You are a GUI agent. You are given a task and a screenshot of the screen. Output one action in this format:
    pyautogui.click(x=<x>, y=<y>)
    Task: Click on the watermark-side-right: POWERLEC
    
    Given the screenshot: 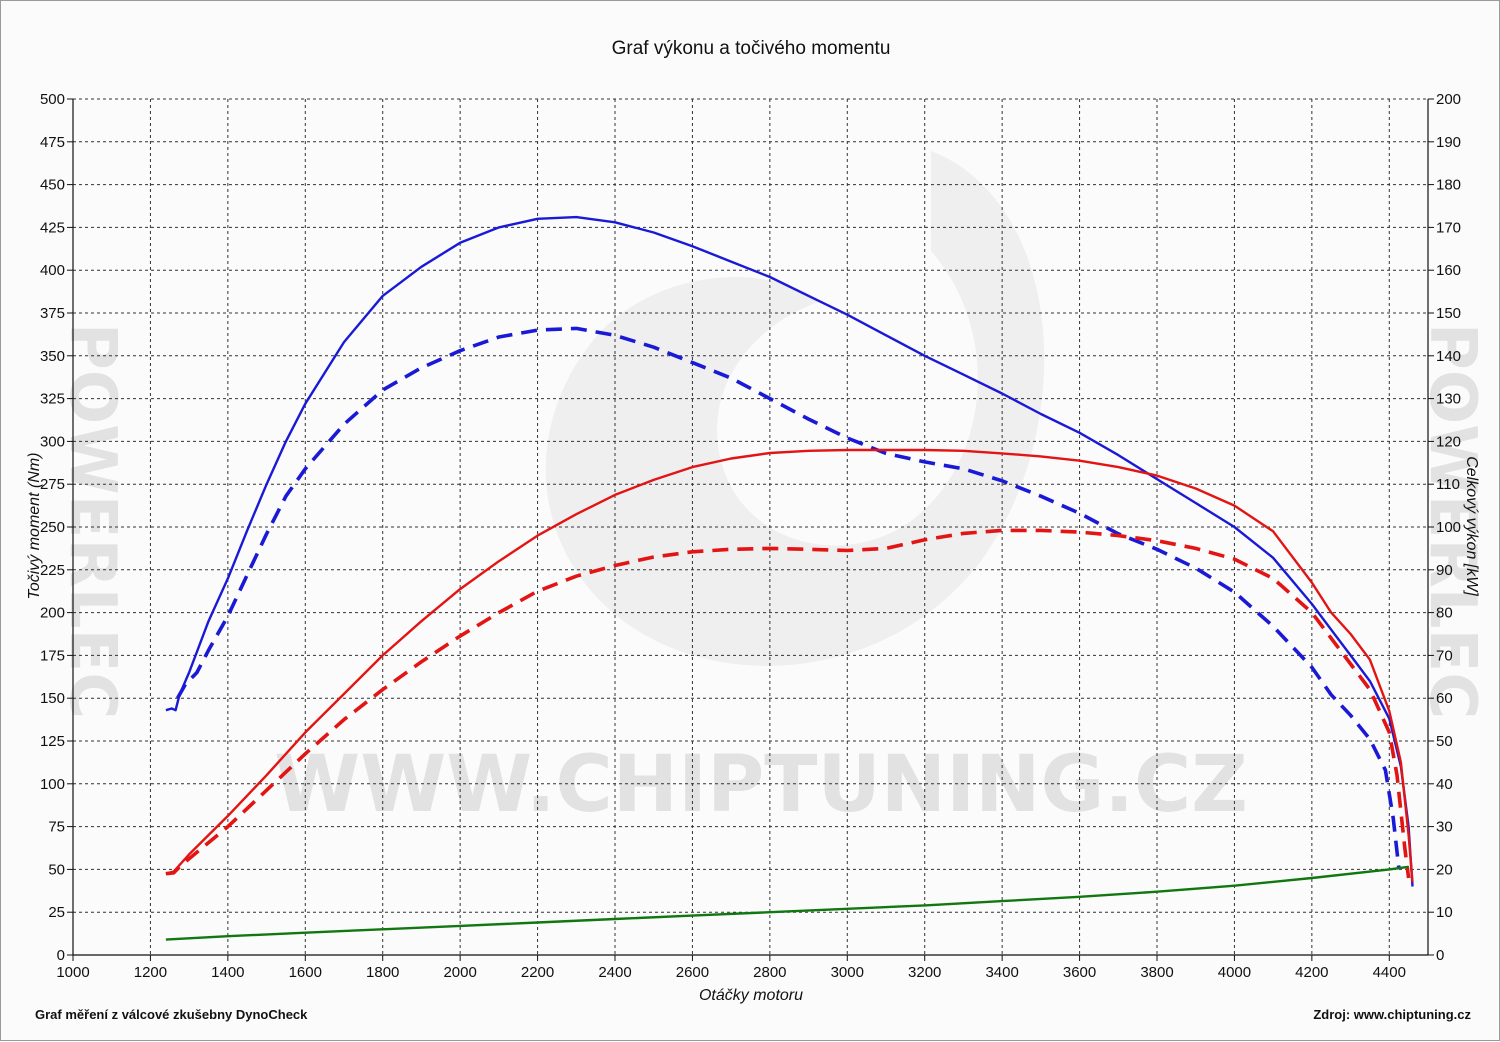 What is the action you would take?
    pyautogui.click(x=1452, y=521)
    